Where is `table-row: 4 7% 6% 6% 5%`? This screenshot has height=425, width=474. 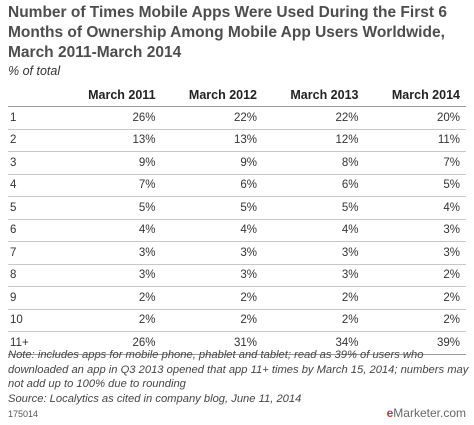 table-row: 4 7% 6% 6% 5% is located at coordinates (237, 185).